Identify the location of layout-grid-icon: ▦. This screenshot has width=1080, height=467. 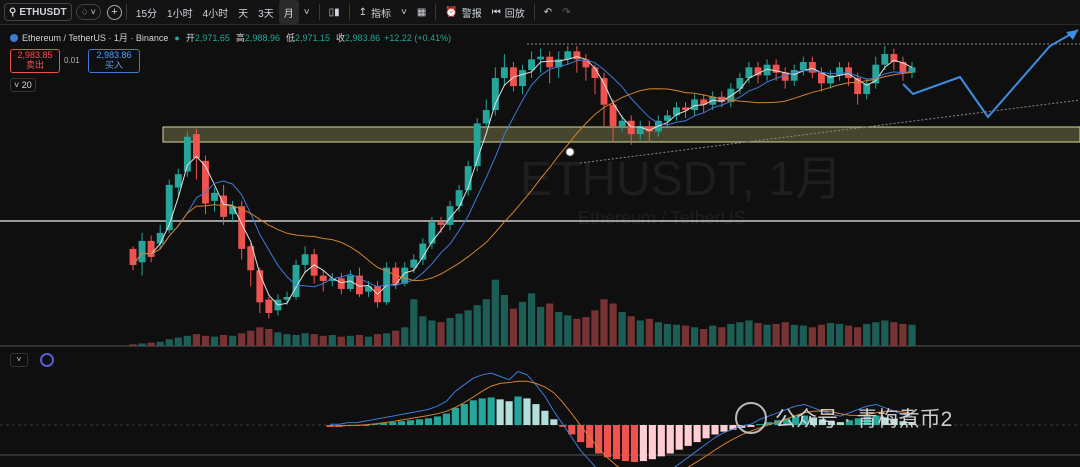
(421, 12).